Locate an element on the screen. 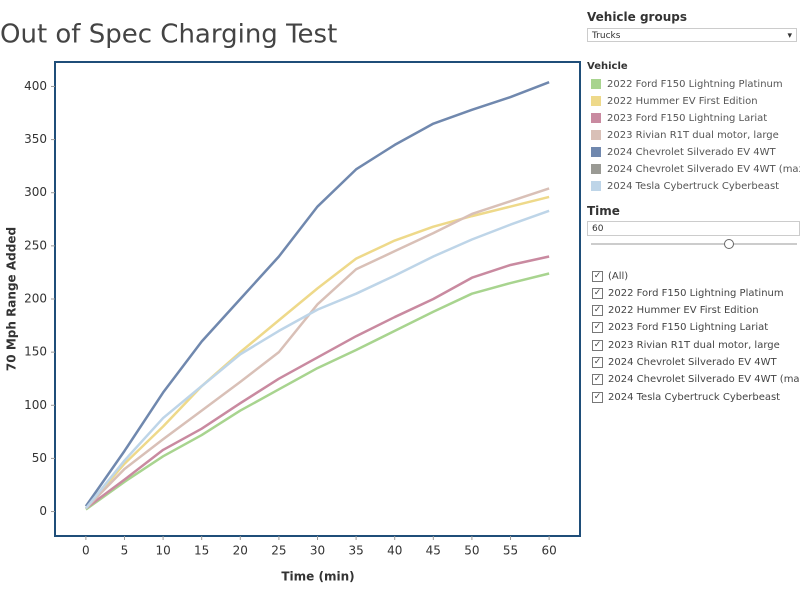 This screenshot has height=591, width=800. chart-title: Out of Spec Charging Test is located at coordinates (168, 35).